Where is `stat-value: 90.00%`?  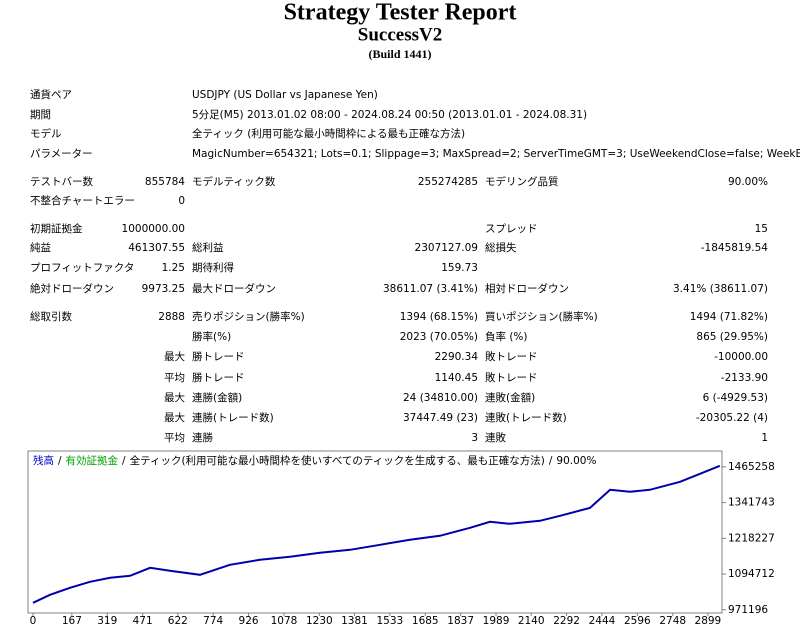 stat-value: 90.00% is located at coordinates (748, 182).